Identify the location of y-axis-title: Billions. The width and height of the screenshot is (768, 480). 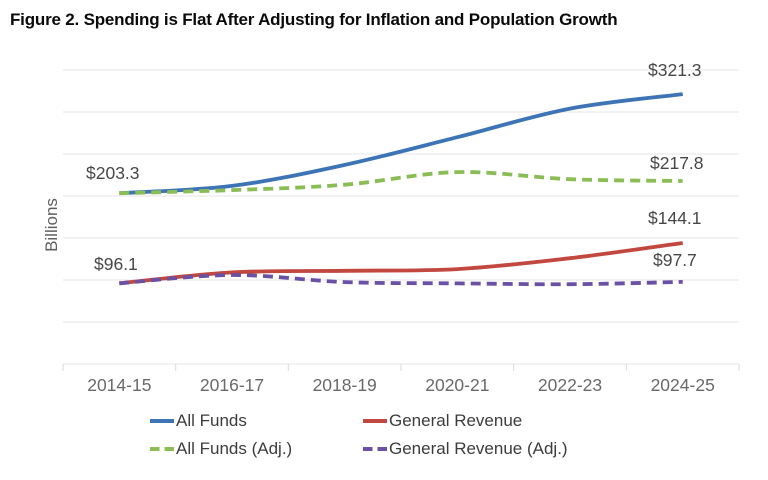
(51, 225).